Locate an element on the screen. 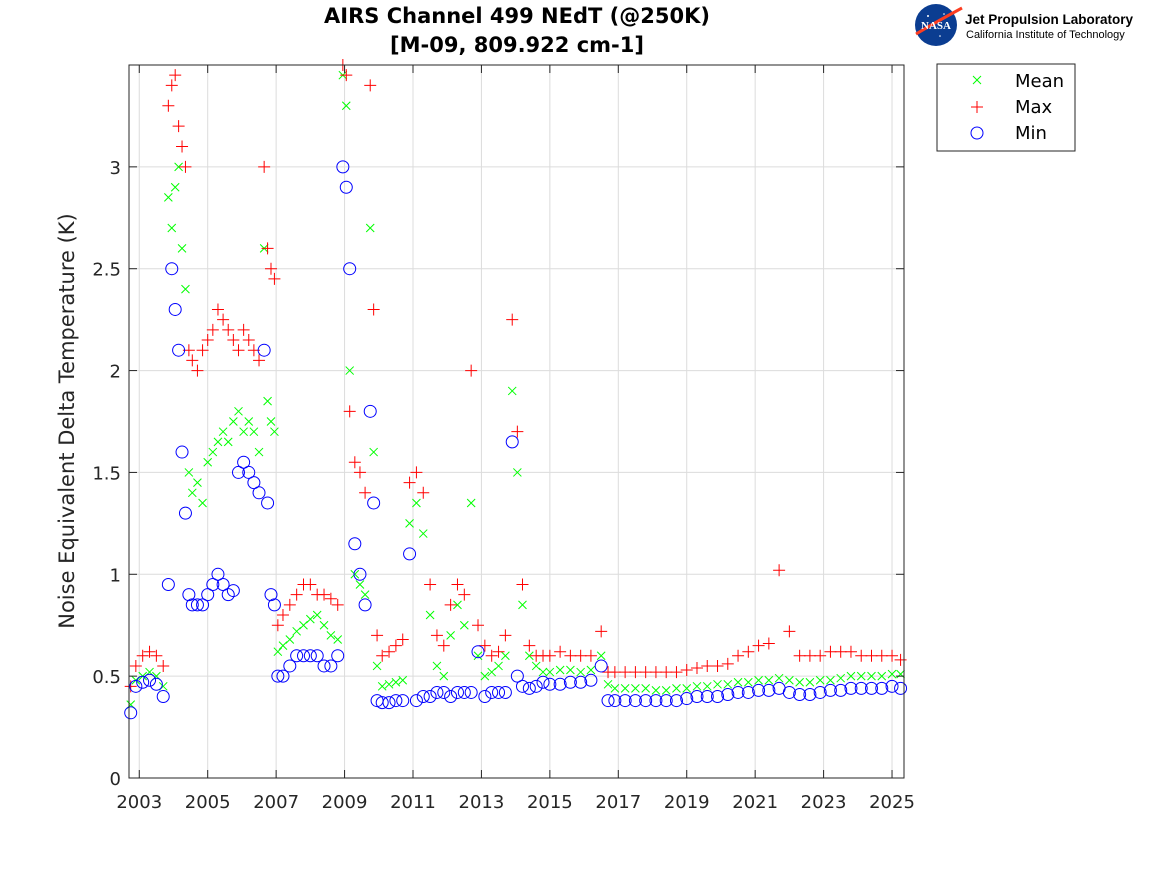 The width and height of the screenshot is (1167, 875). x-tick-label: 2007 is located at coordinates (276, 802).